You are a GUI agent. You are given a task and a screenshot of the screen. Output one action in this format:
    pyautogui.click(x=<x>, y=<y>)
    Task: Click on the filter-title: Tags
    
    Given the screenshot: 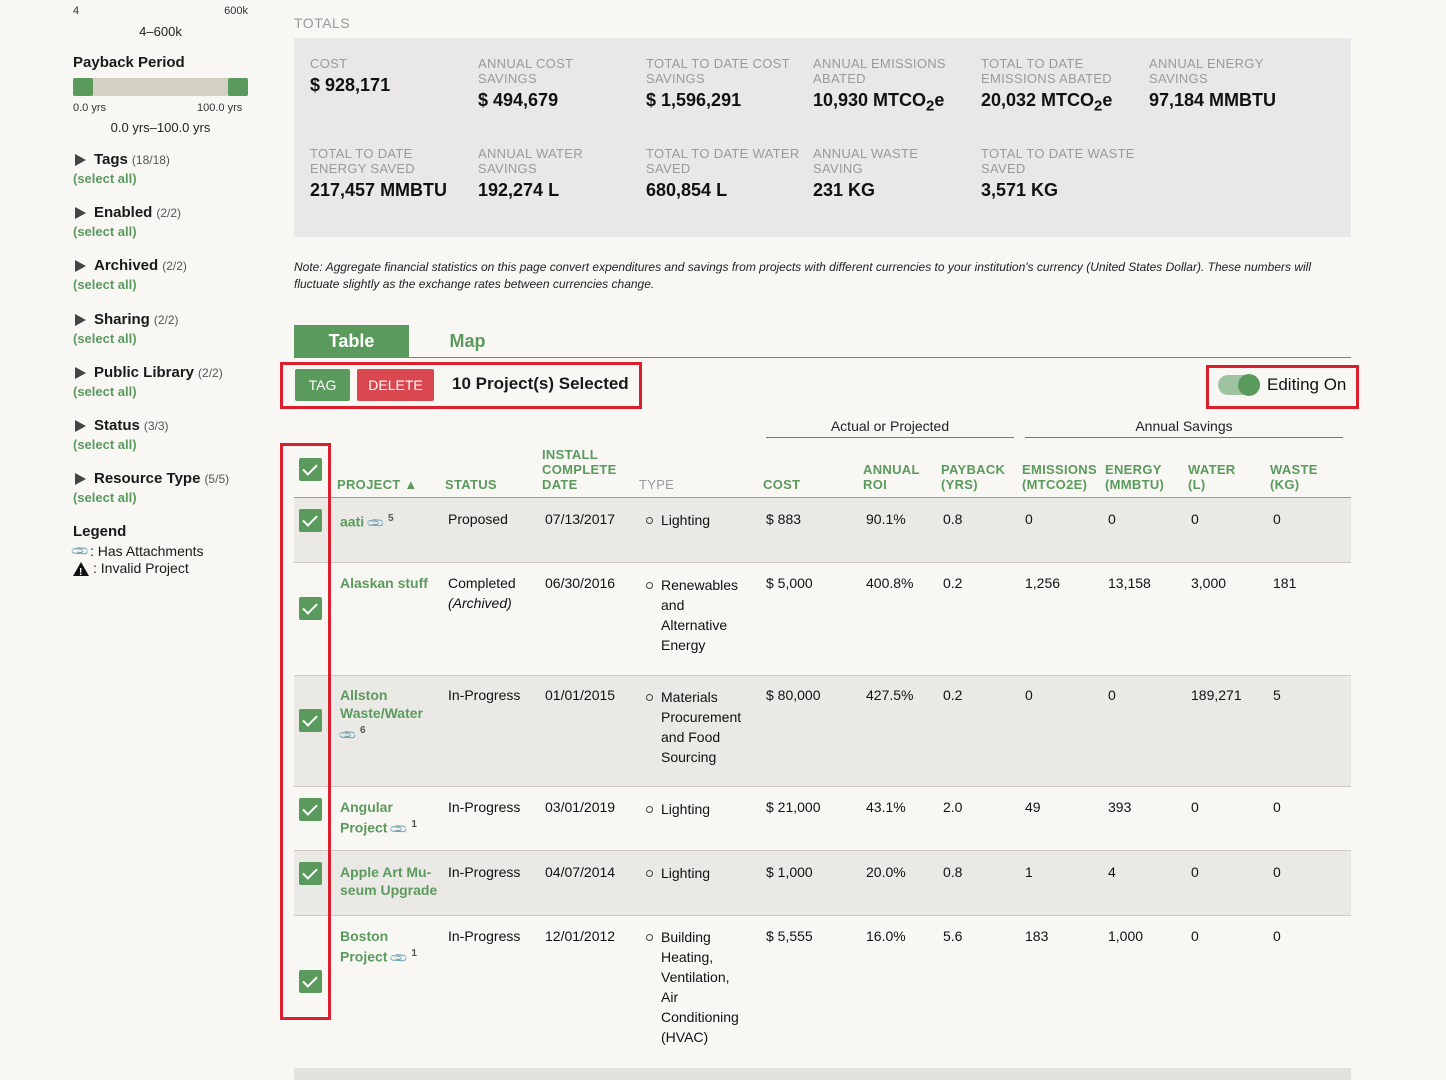 What is the action you would take?
    pyautogui.click(x=111, y=159)
    